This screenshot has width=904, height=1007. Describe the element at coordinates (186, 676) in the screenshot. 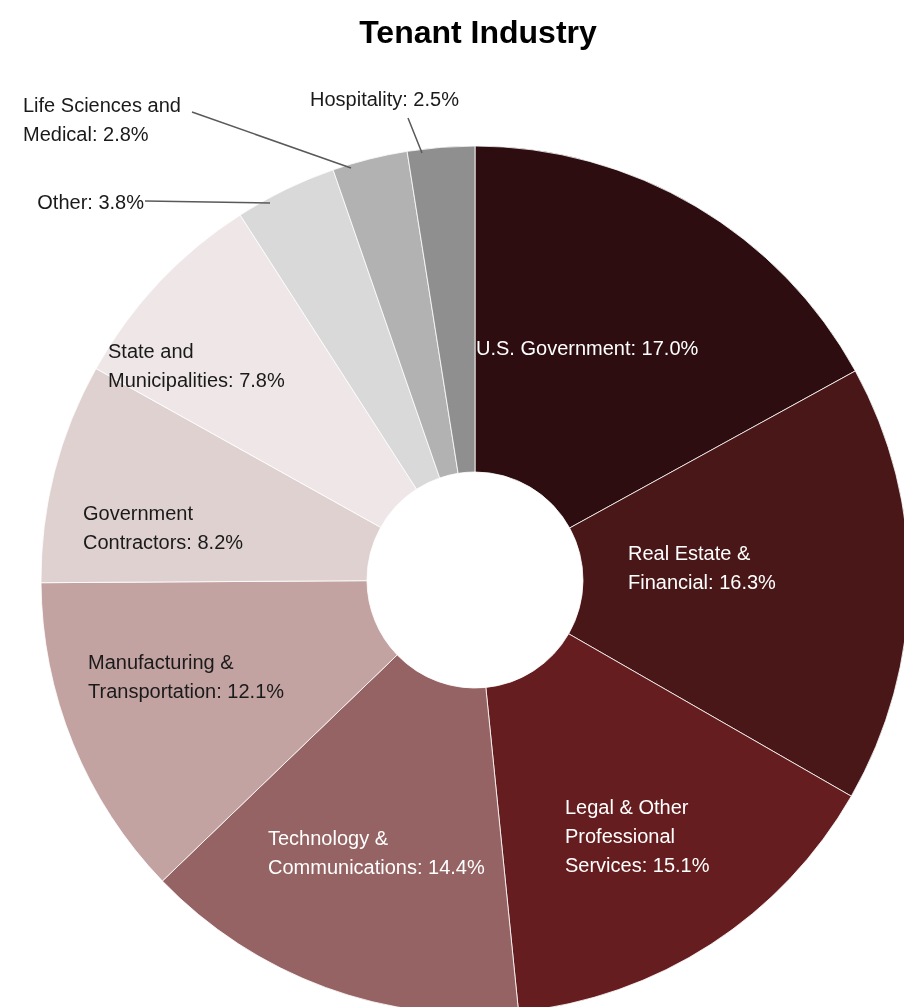

I see `slice-label: Manufacturing & Transportation: 12.1%` at that location.